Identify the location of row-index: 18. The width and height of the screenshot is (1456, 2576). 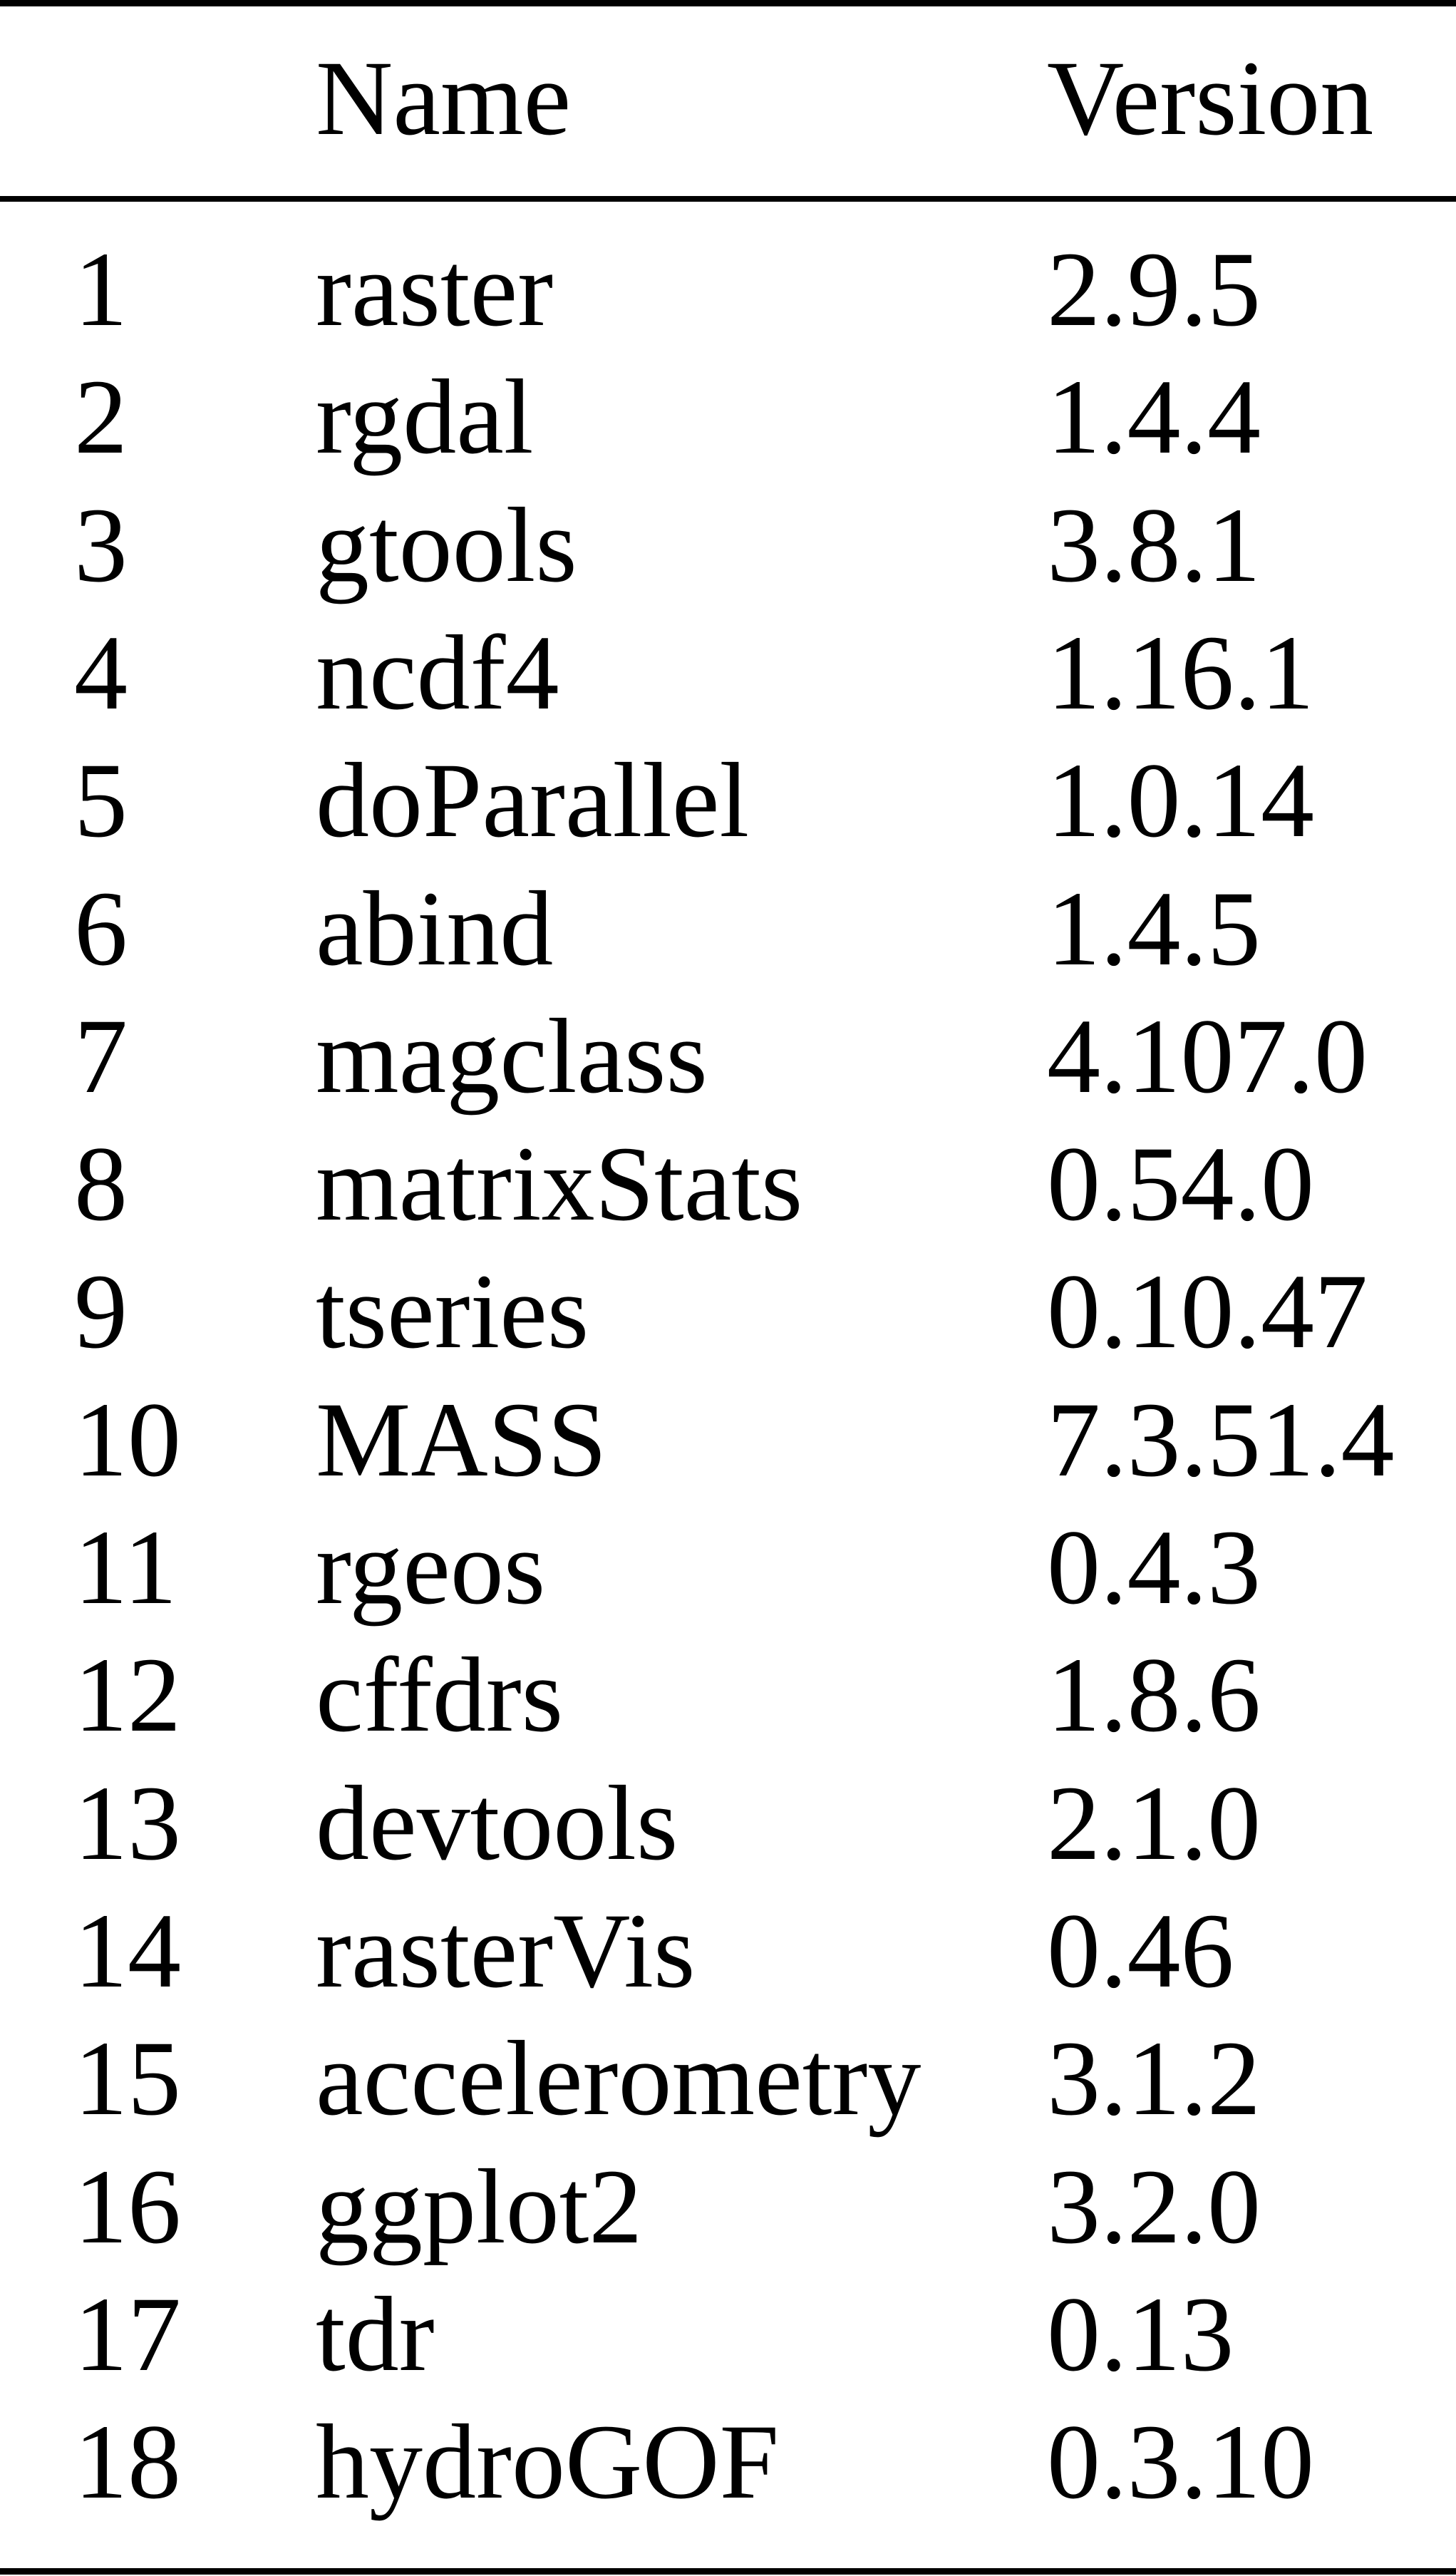
(127, 2462).